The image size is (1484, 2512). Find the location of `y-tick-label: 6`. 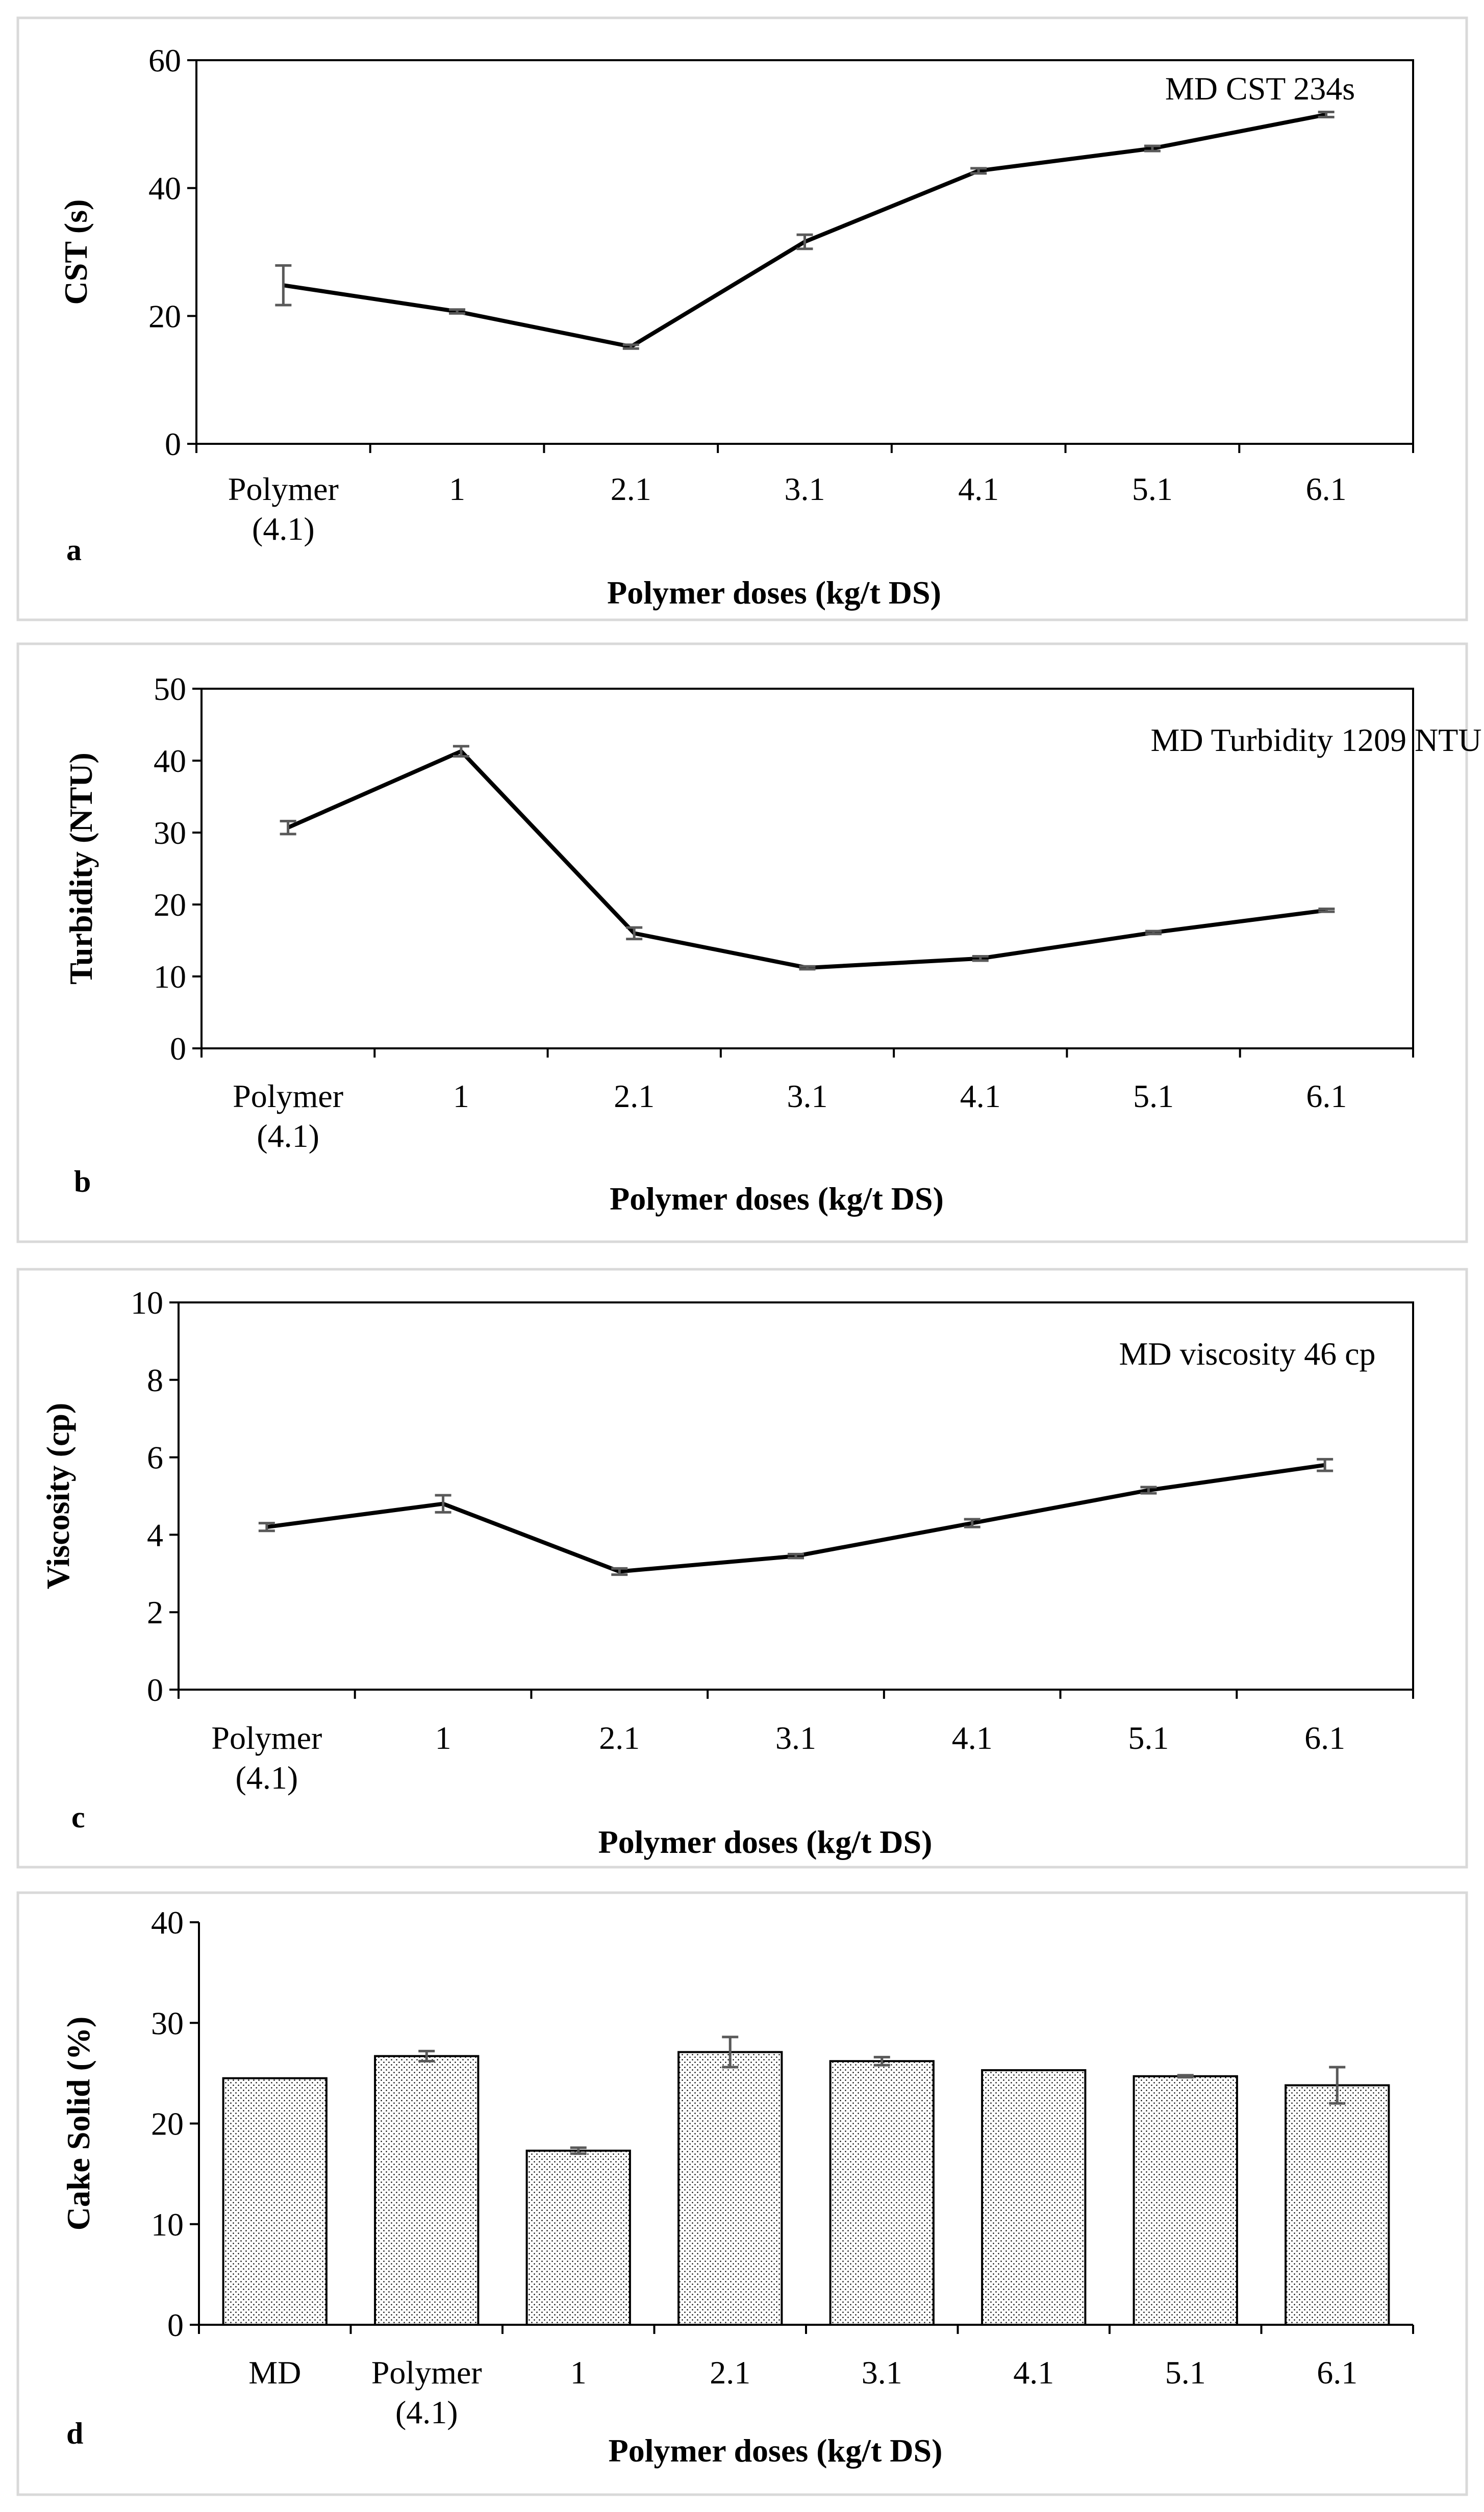

y-tick-label: 6 is located at coordinates (155, 1458).